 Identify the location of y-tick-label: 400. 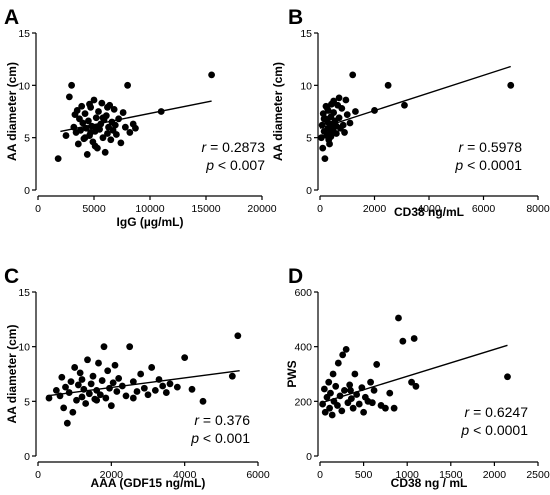
(303, 348).